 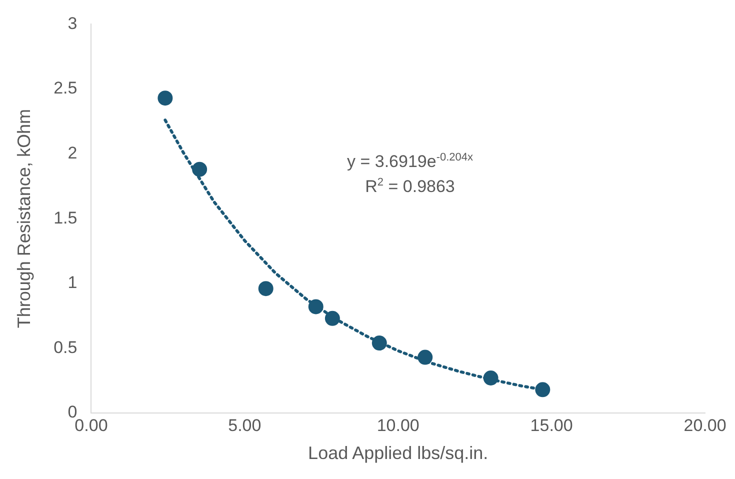 What do you see at coordinates (245, 425) in the screenshot?
I see `x-tick-label: 5.00` at bounding box center [245, 425].